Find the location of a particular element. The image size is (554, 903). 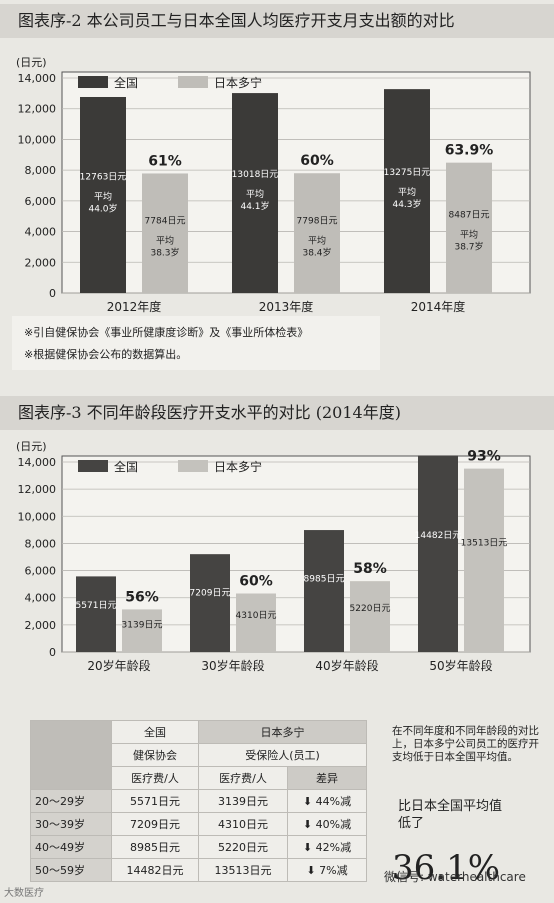

bar-percent-label: 93% is located at coordinates (484, 457).